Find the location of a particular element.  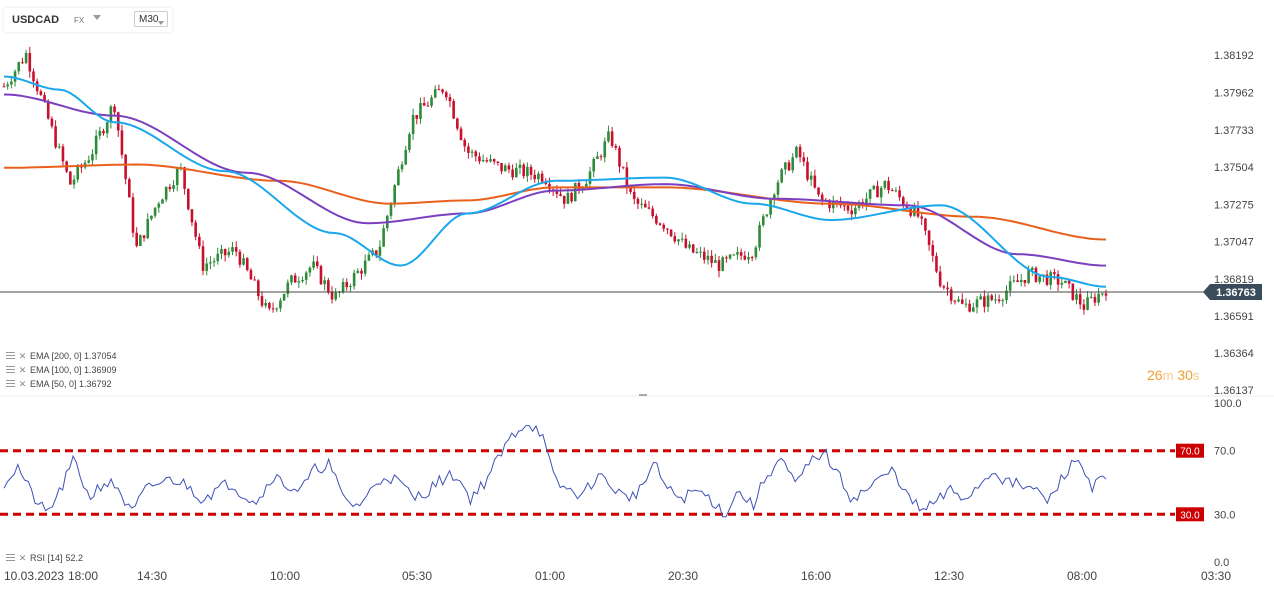

timeframe-select: M30 is located at coordinates (151, 19).